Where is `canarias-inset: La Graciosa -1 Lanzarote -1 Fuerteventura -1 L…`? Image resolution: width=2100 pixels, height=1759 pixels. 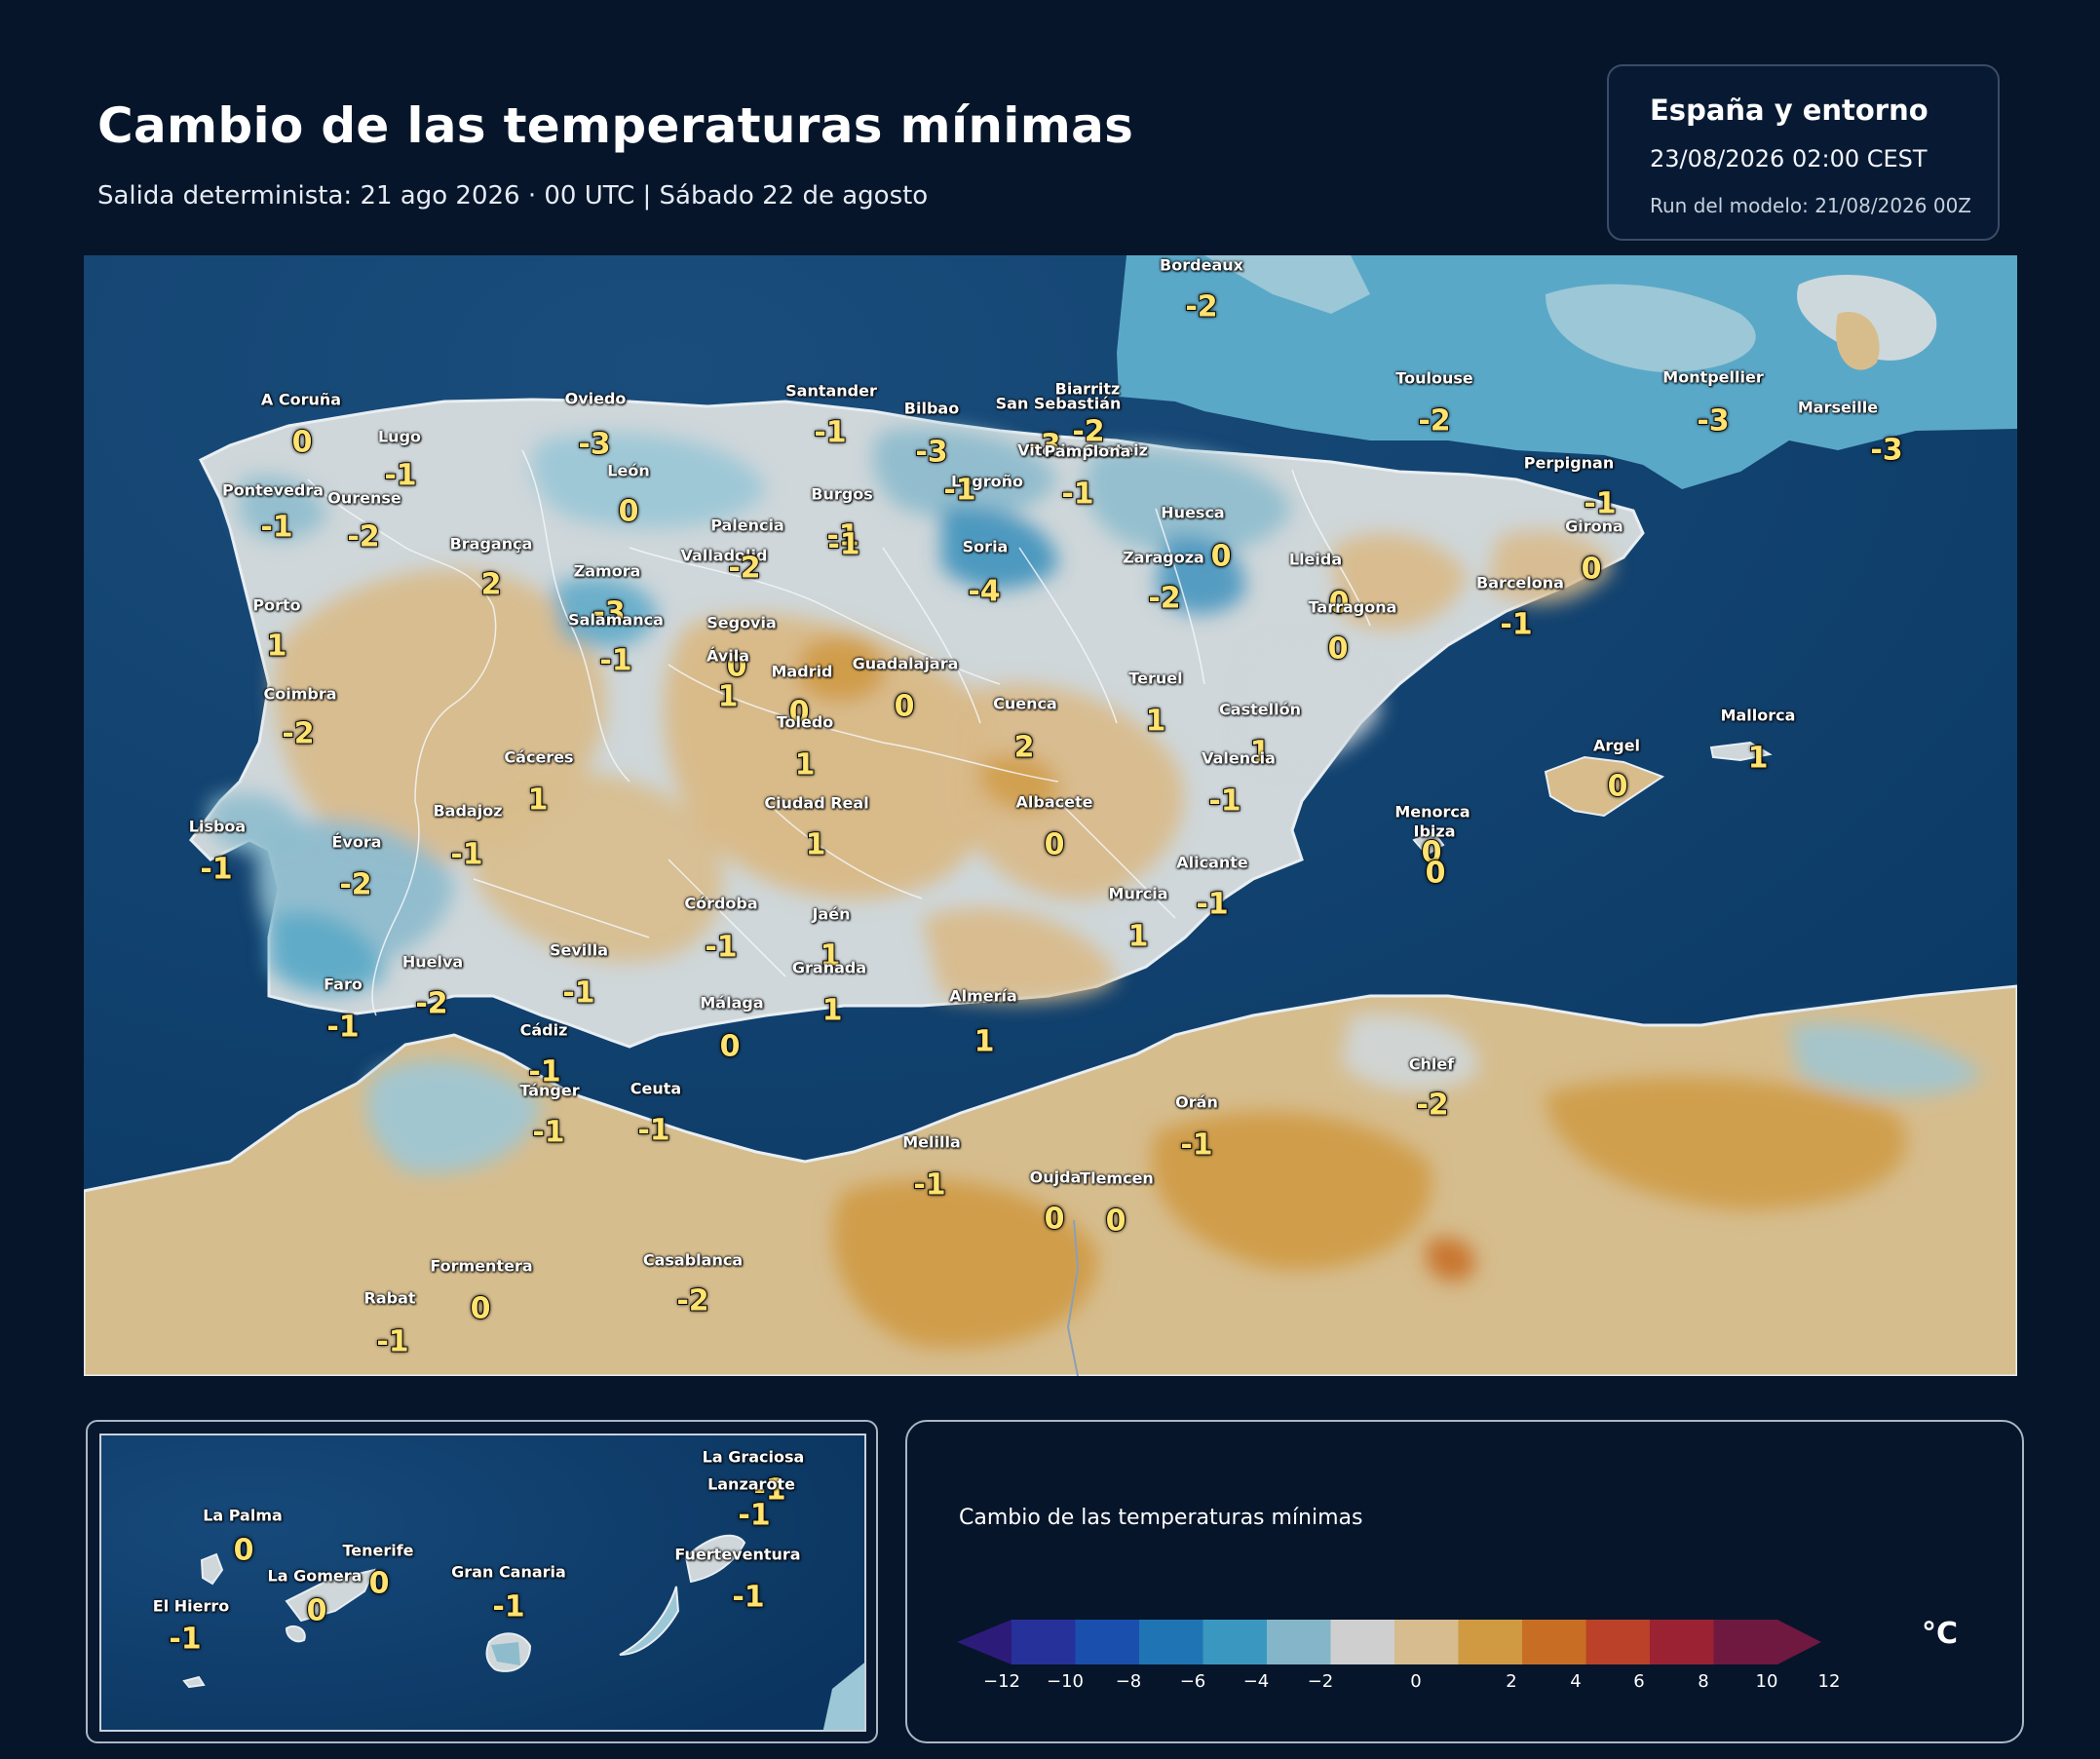 canarias-inset: La Graciosa -1 Lanzarote -1 Fuerteventura -1 L… is located at coordinates (482, 1581).